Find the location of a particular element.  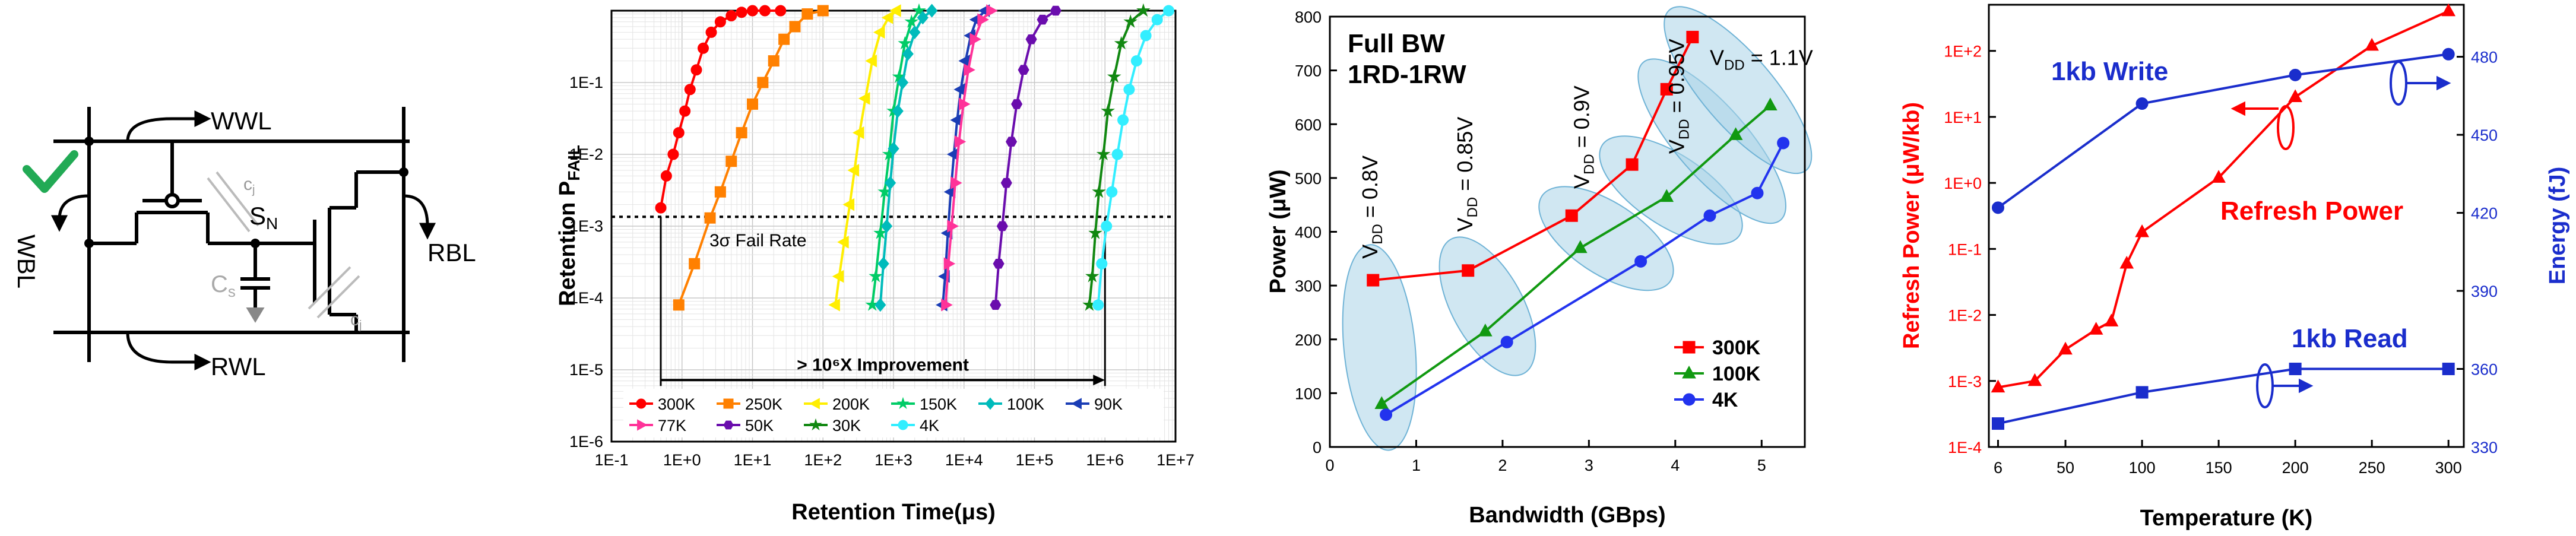

power-x-tick-label: 4 is located at coordinates (1676, 465).